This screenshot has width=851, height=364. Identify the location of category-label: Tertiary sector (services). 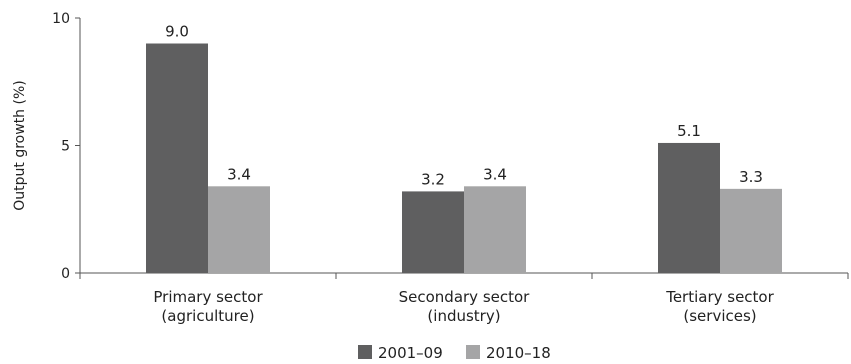
(719, 306).